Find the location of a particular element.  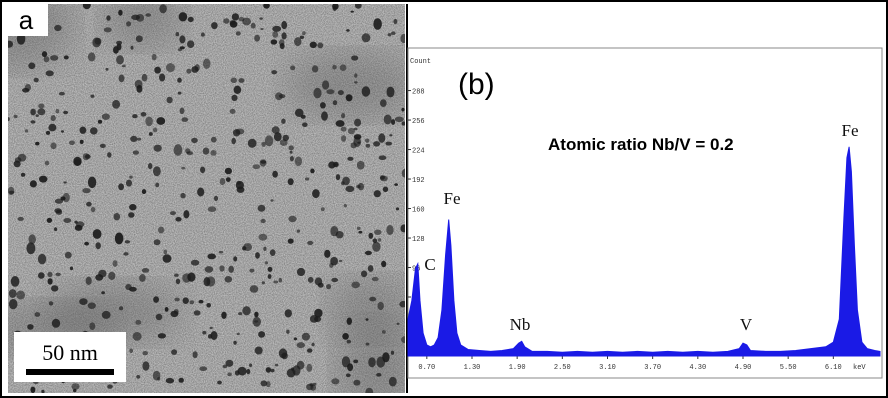

peak-label: C is located at coordinates (429, 264).